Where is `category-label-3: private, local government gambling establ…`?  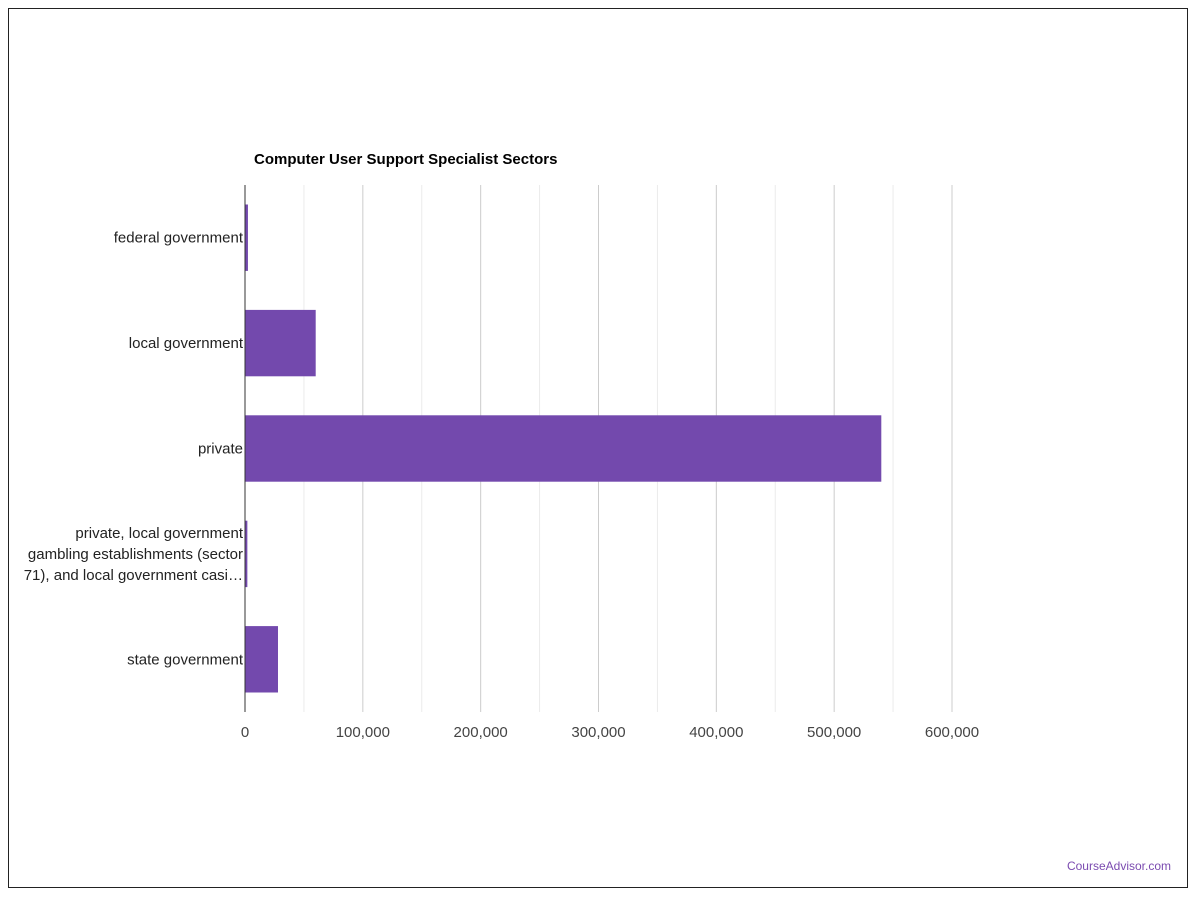
category-label-3: private, local government gambling establ… is located at coordinates (134, 554).